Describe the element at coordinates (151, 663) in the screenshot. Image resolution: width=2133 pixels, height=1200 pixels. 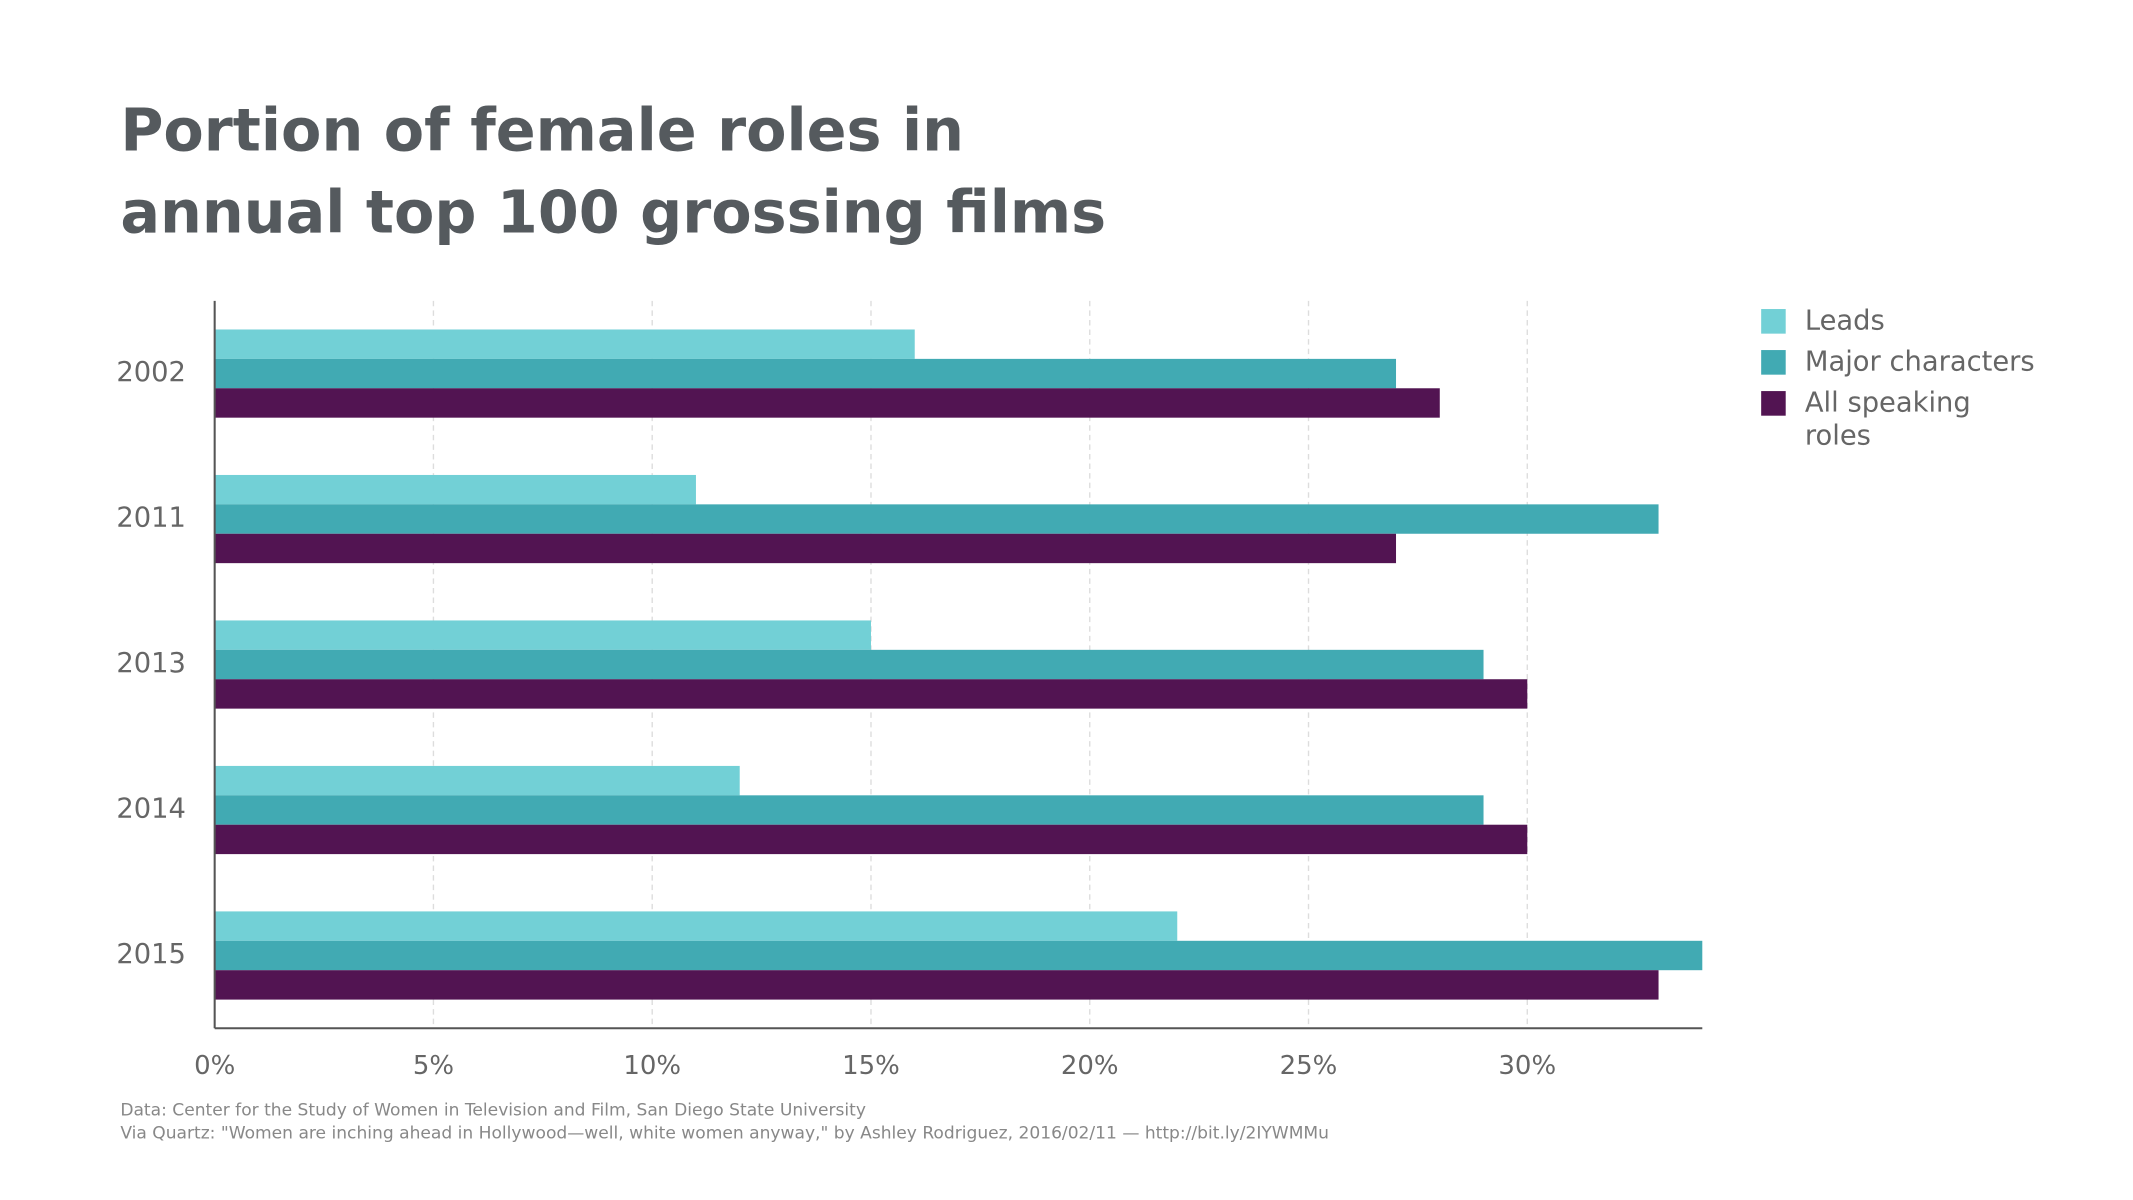
I see `y-tick-label: 2013` at that location.